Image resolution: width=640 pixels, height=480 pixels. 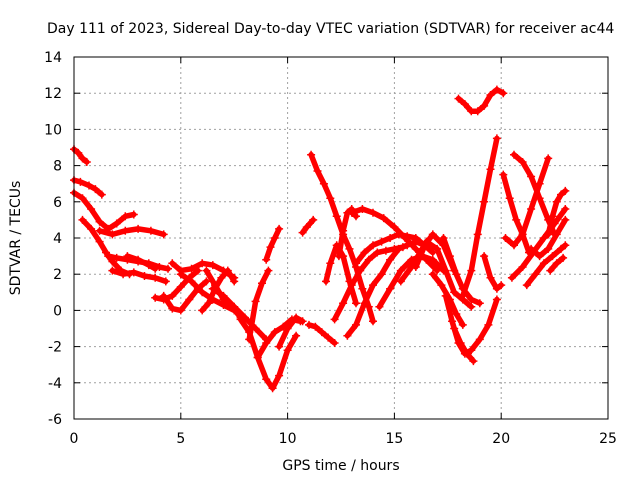 I want to click on x-tick-label: 0, so click(x=74, y=439).